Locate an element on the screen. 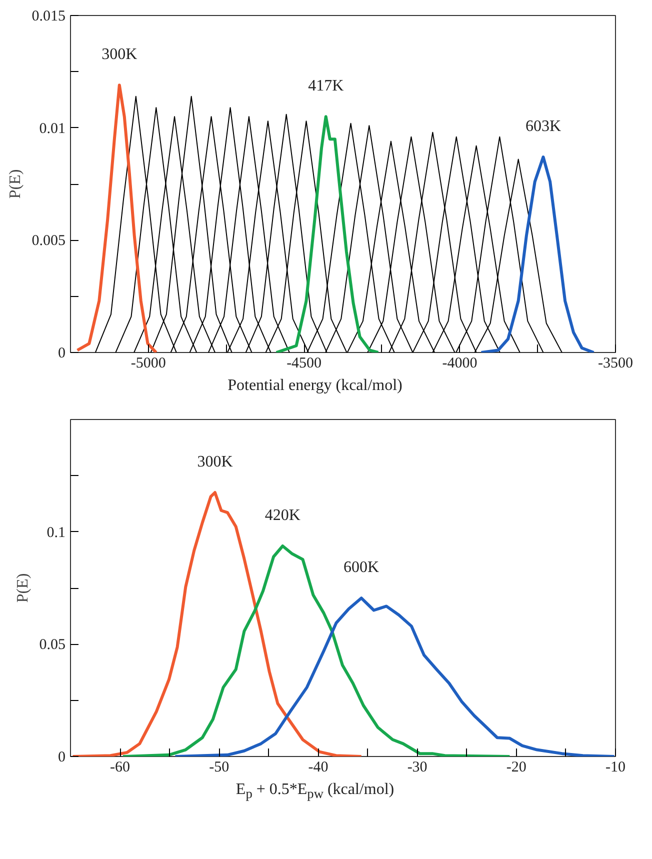 The height and width of the screenshot is (859, 652). y-tick-label: 0.005 is located at coordinates (49, 241).